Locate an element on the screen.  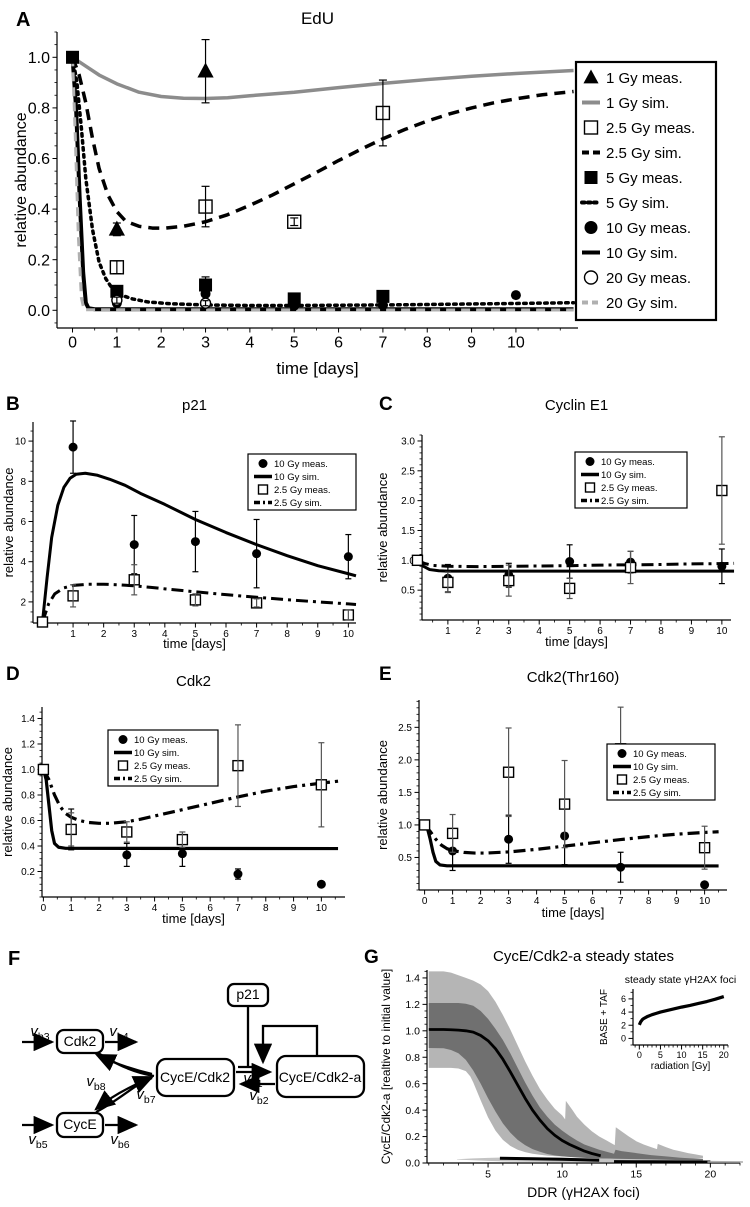
node-cyce is located at coordinates (80, 1125).